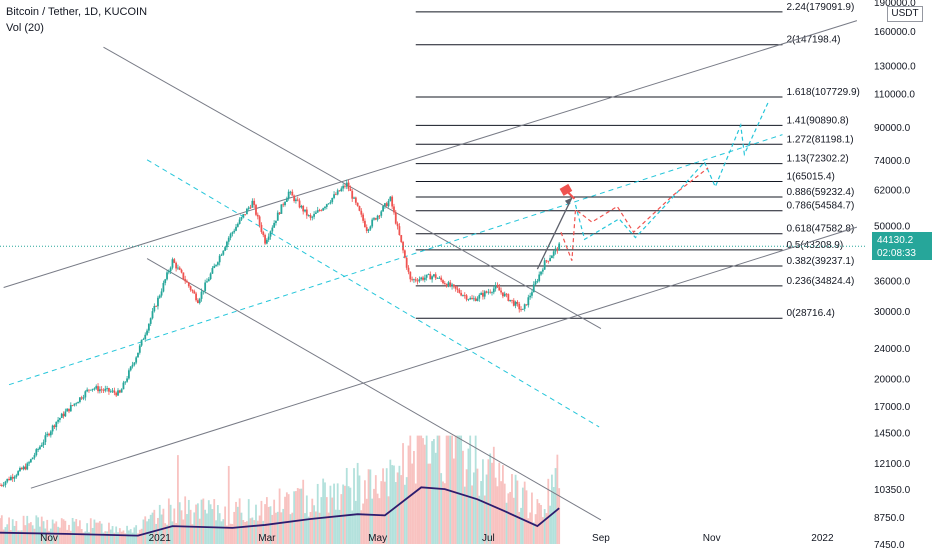  I want to click on price-tick-label: 160000.0, so click(895, 32).